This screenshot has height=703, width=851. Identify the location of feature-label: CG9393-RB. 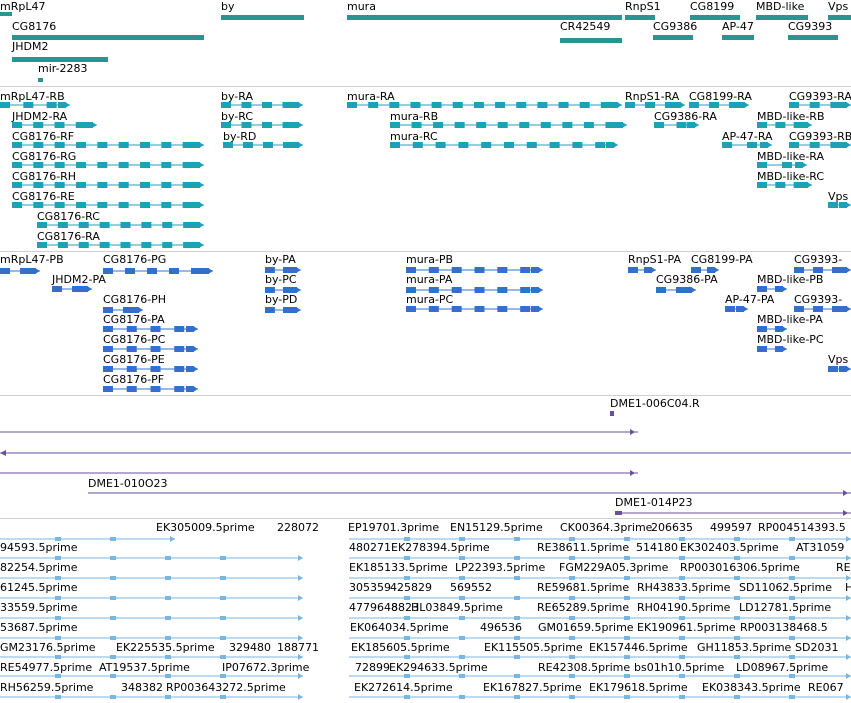
(820, 136).